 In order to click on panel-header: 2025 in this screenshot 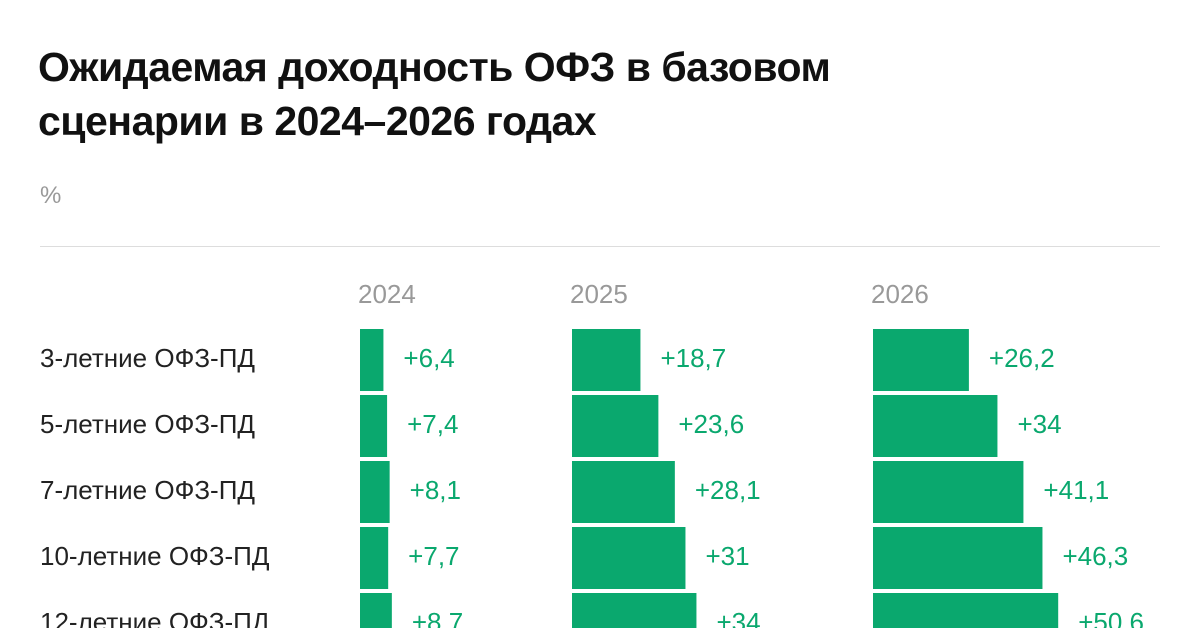, I will do `click(599, 294)`.